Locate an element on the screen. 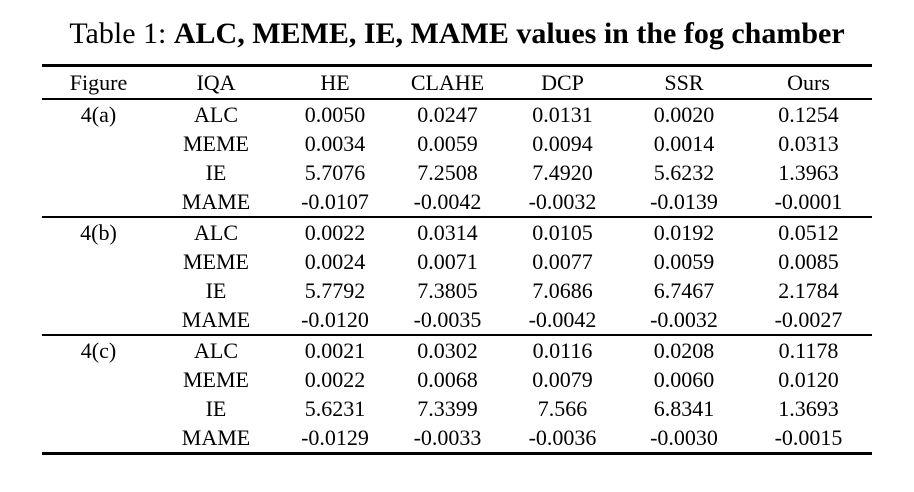  value-cell-clahe: 0.0068 is located at coordinates (447, 379).